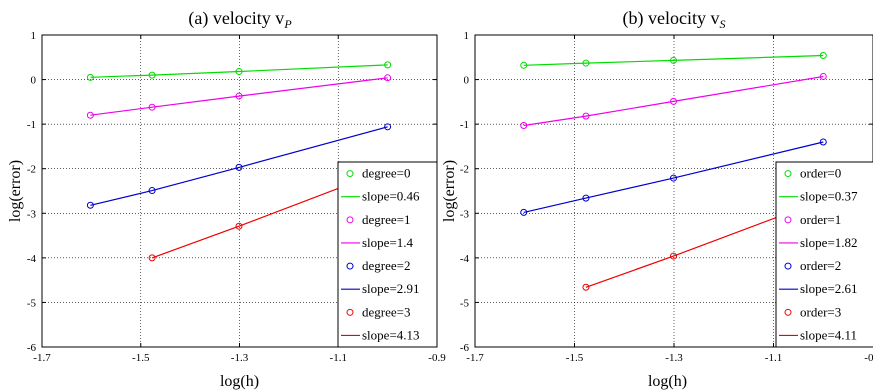 The width and height of the screenshot is (873, 391). I want to click on legend-label: degree=0, so click(386, 173).